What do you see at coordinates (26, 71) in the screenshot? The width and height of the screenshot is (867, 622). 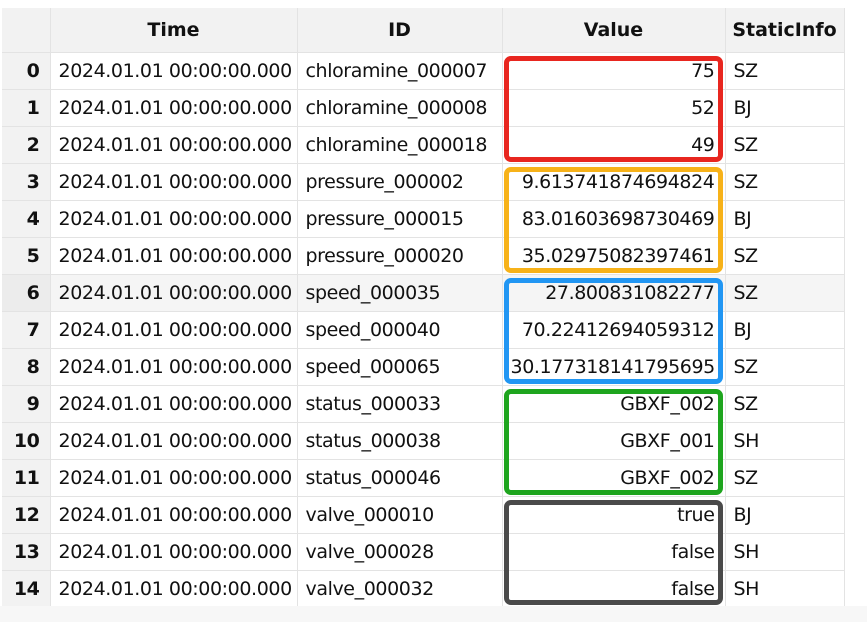 I see `row-index: 0` at bounding box center [26, 71].